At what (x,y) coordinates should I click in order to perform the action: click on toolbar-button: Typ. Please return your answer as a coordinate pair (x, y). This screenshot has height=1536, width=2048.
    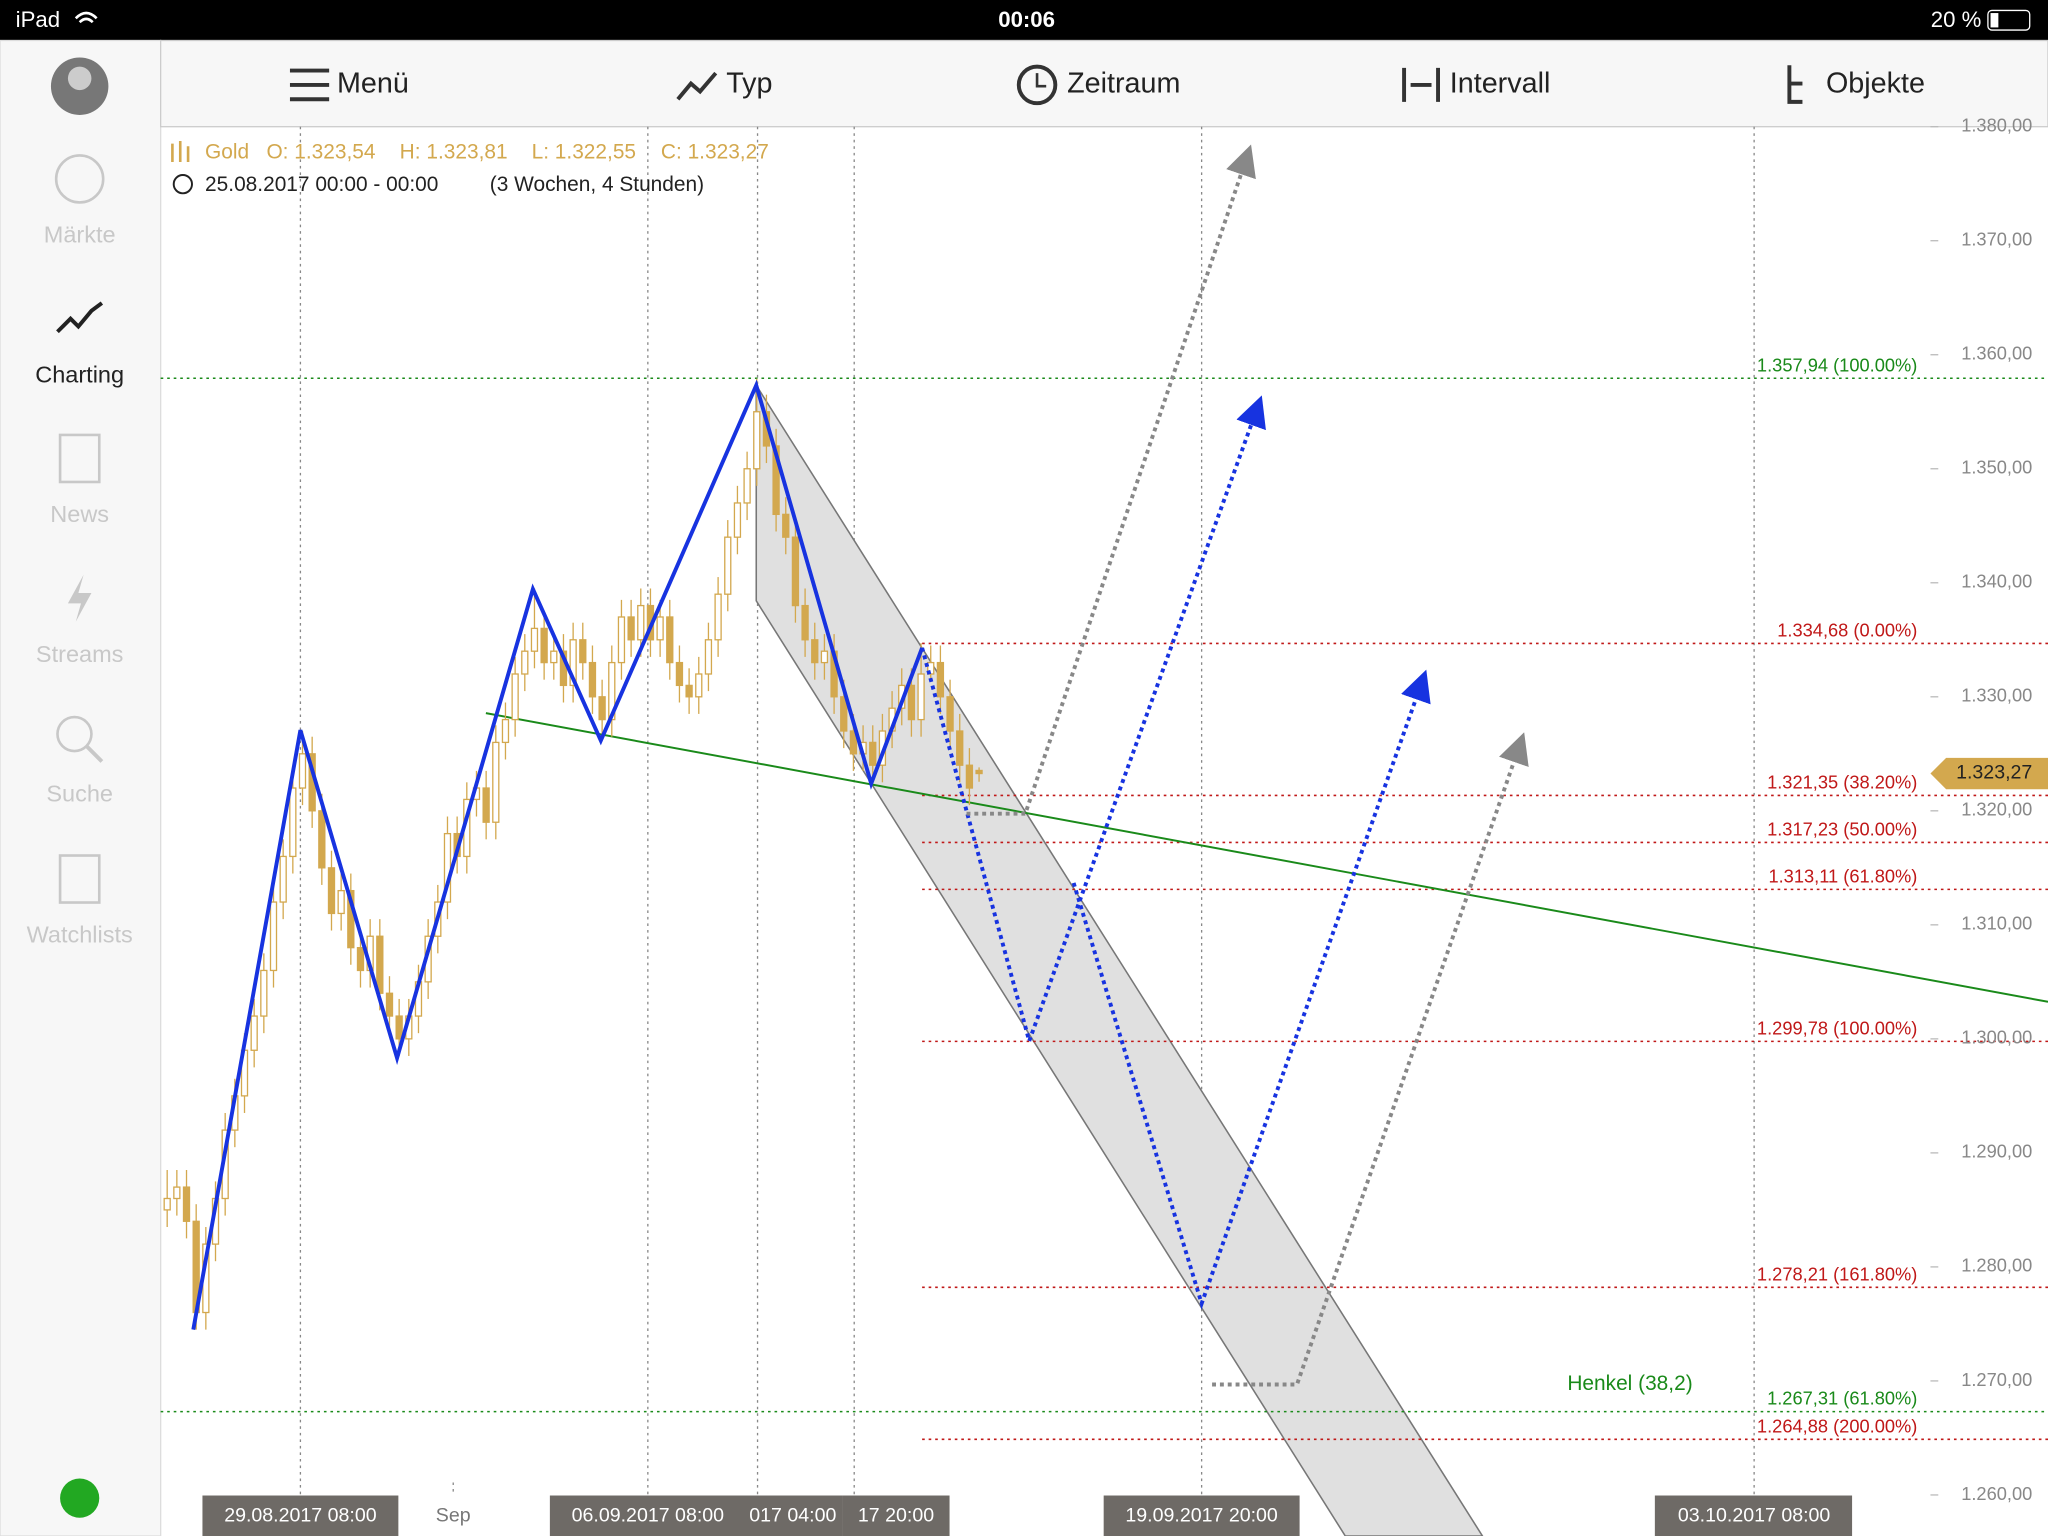
    Looking at the image, I should click on (749, 83).